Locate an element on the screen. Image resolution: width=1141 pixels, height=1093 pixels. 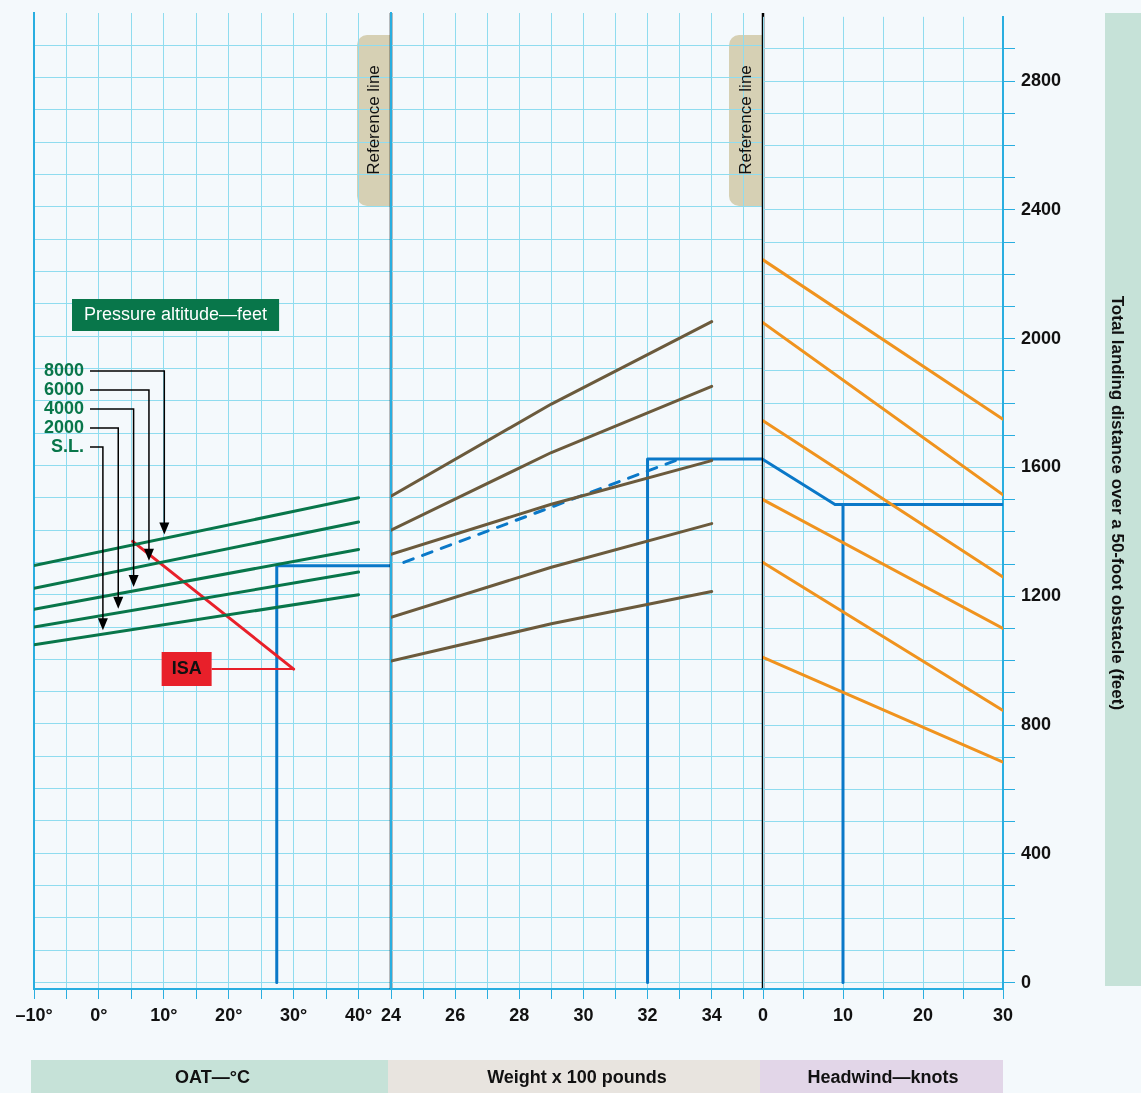
x-tick-label: 0° is located at coordinates (99, 1014).